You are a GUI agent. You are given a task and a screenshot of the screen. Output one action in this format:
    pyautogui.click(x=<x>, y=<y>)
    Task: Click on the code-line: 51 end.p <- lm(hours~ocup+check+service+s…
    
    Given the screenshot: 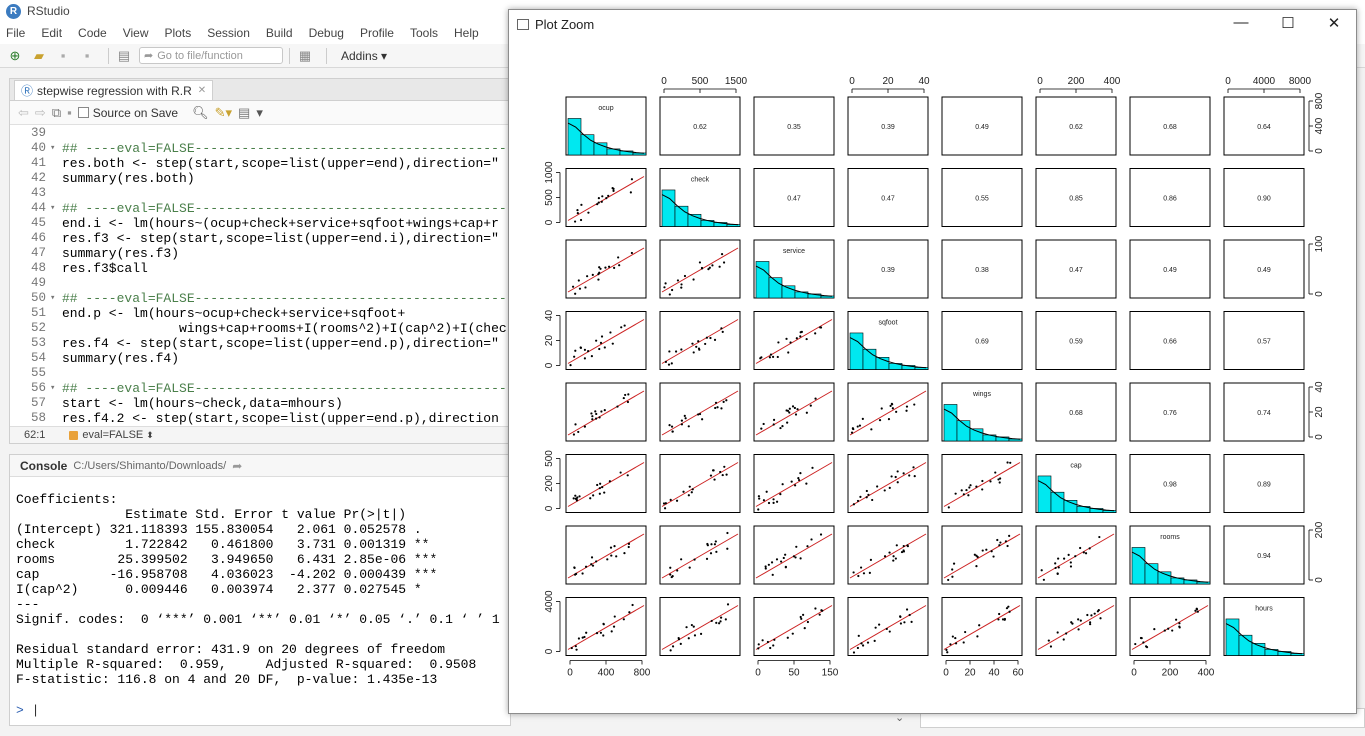 What is the action you would take?
    pyautogui.click(x=260, y=313)
    